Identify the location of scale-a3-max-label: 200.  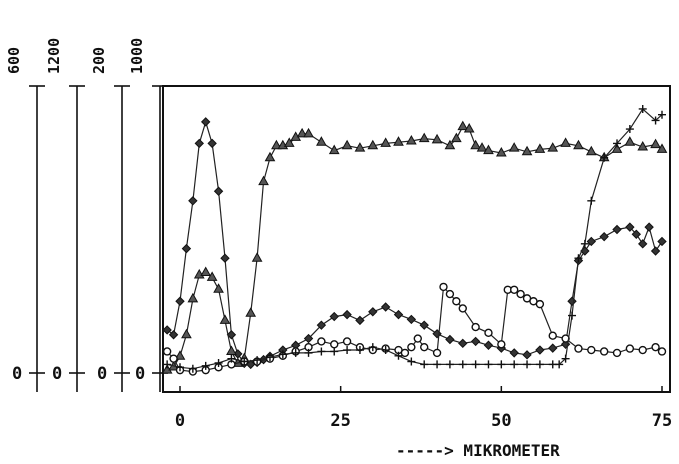
(99, 60).